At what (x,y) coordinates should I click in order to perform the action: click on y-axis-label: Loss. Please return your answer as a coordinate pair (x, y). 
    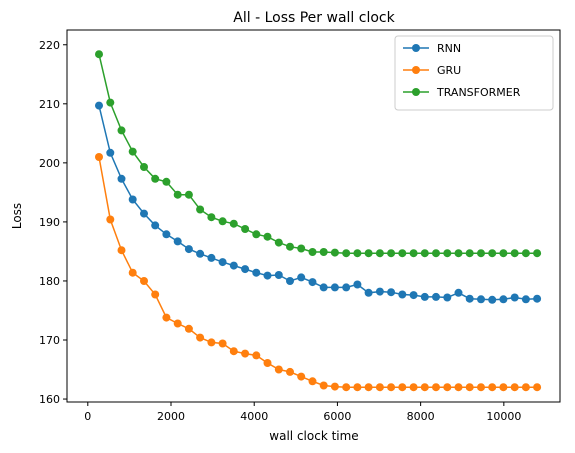
    Looking at the image, I should click on (17, 216).